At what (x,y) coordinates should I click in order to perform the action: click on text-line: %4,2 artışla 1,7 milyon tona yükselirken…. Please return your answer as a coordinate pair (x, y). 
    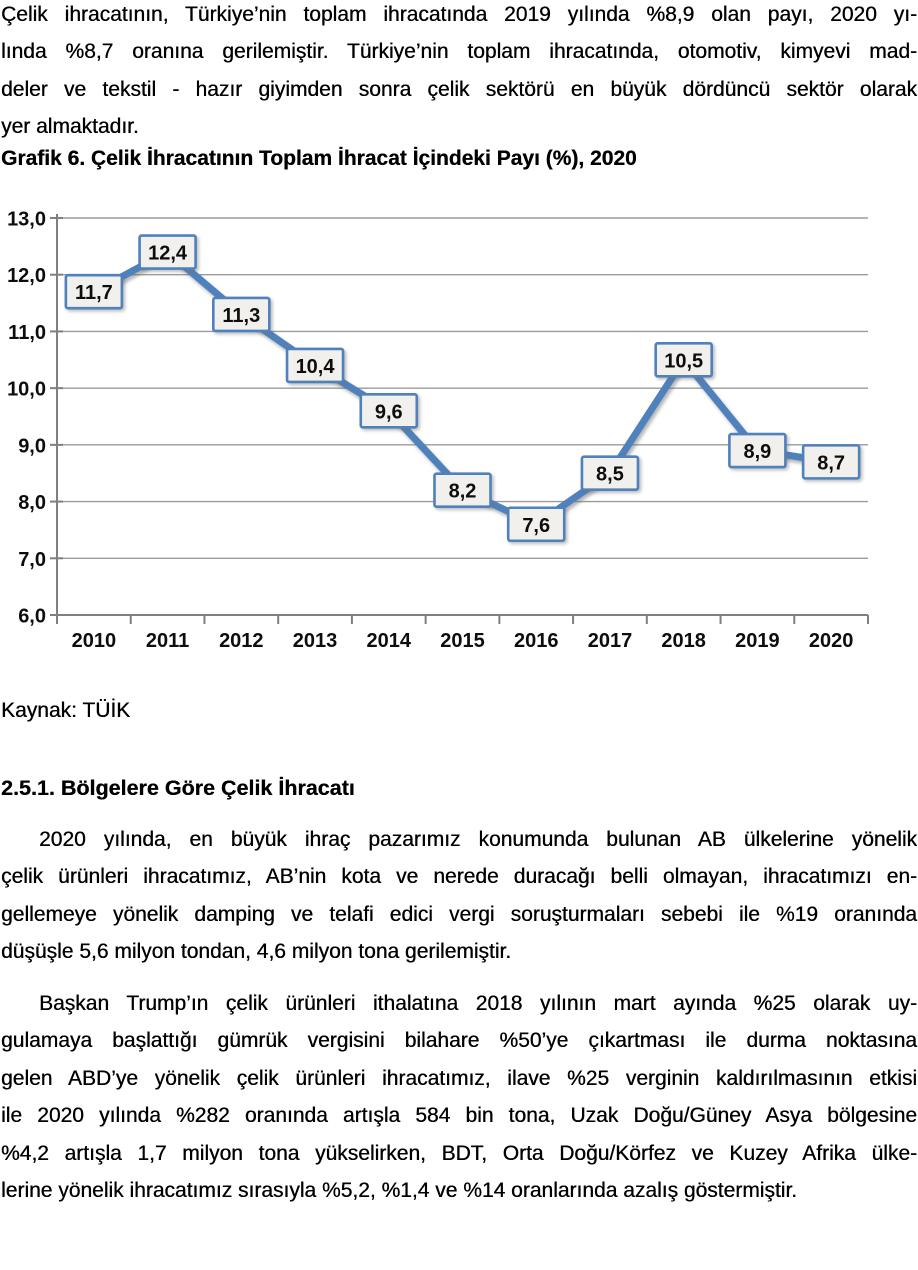
    Looking at the image, I should click on (459, 1153).